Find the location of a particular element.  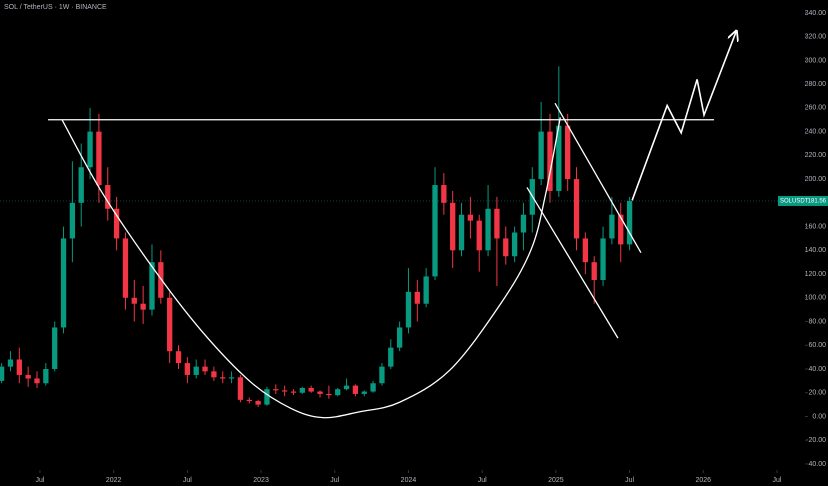

symbol-label: SOLUSDT is located at coordinates (794, 202).